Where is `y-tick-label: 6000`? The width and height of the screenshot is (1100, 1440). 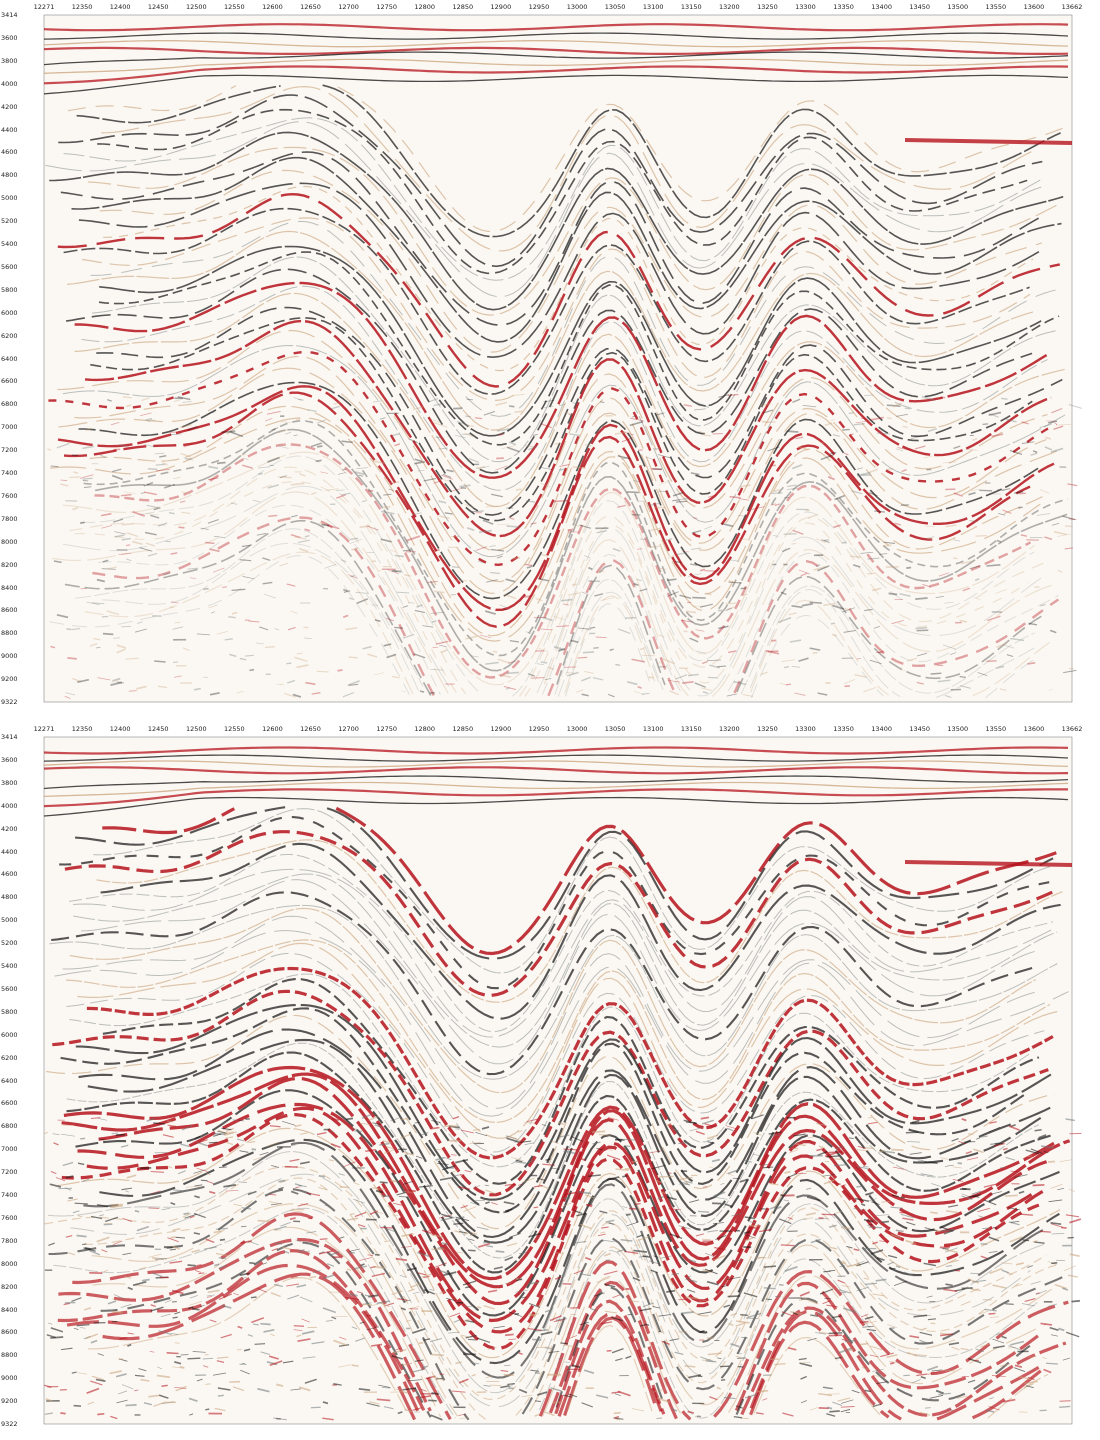 y-tick-label: 6000 is located at coordinates (9, 1034).